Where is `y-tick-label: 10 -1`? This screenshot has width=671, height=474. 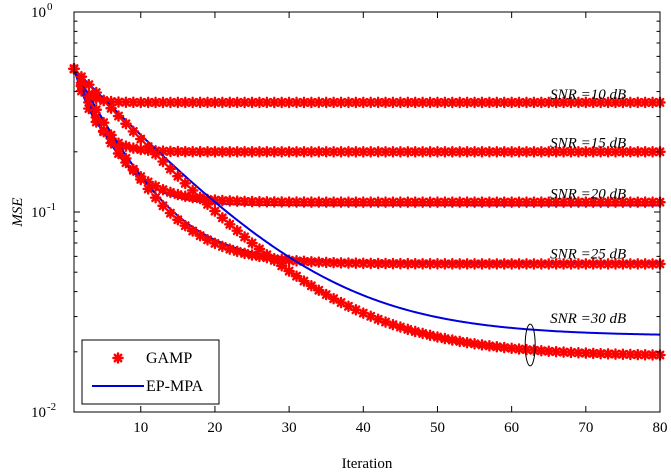 y-tick-label: 10 -1 is located at coordinates (43, 211).